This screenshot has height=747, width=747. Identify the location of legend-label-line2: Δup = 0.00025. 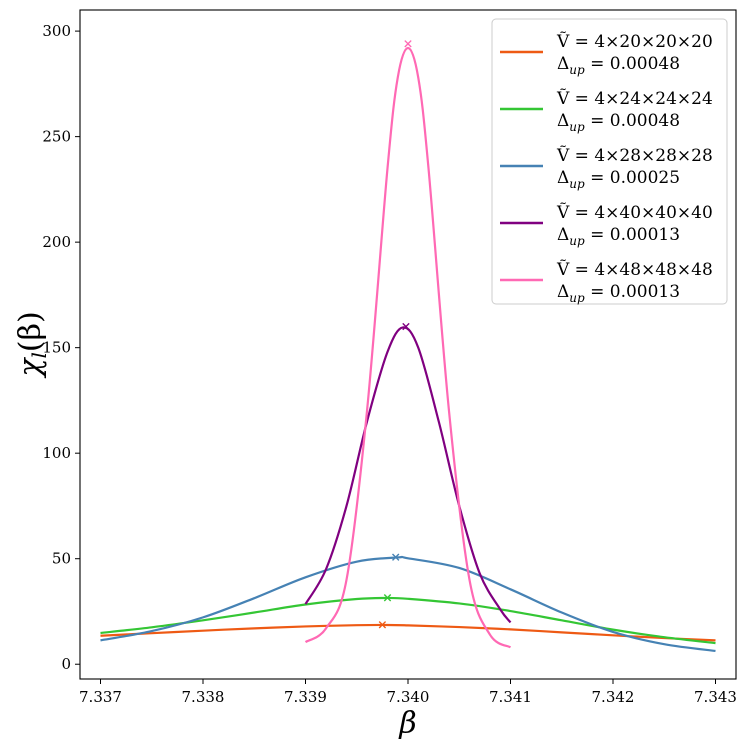
(618, 179).